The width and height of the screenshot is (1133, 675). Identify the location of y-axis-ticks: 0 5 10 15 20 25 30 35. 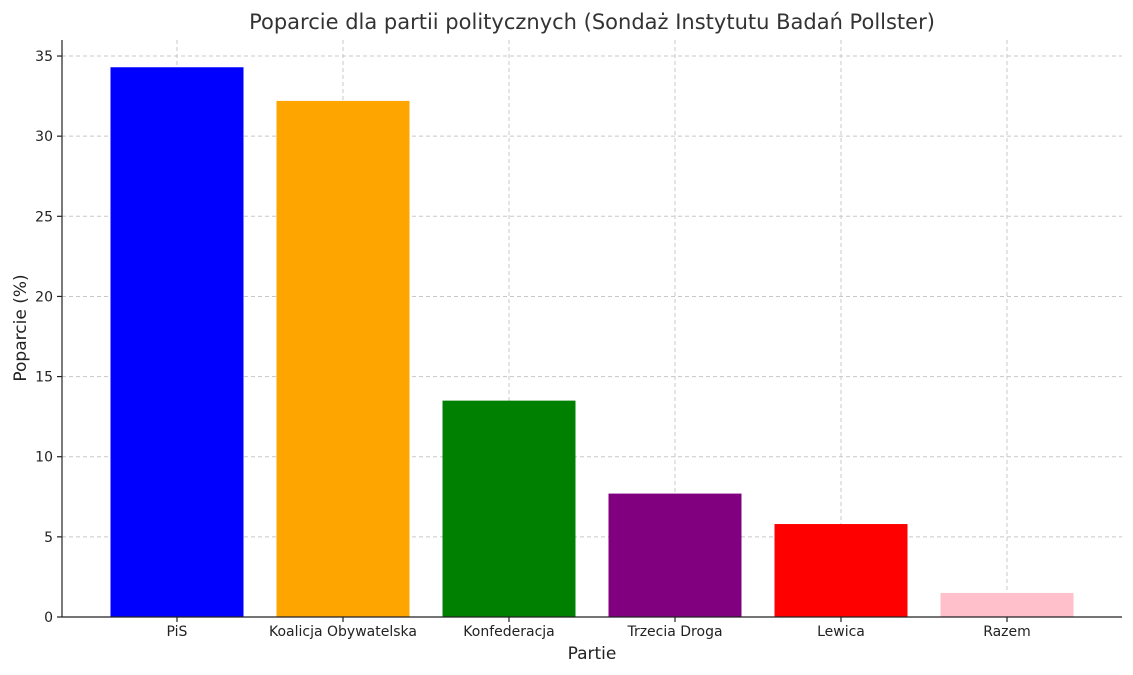
(48, 337).